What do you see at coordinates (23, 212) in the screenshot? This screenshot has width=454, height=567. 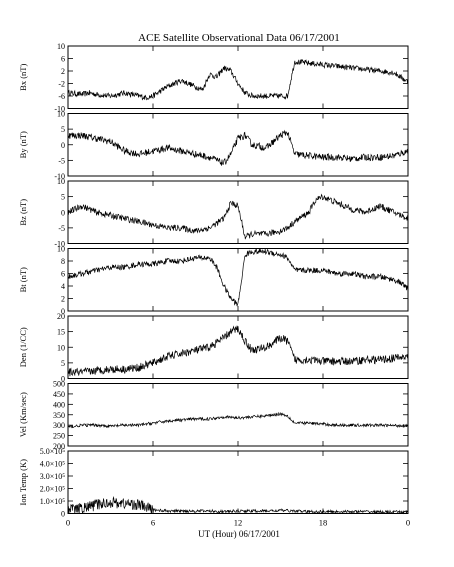 I see `y-axis-label: Bz (nT)` at bounding box center [23, 212].